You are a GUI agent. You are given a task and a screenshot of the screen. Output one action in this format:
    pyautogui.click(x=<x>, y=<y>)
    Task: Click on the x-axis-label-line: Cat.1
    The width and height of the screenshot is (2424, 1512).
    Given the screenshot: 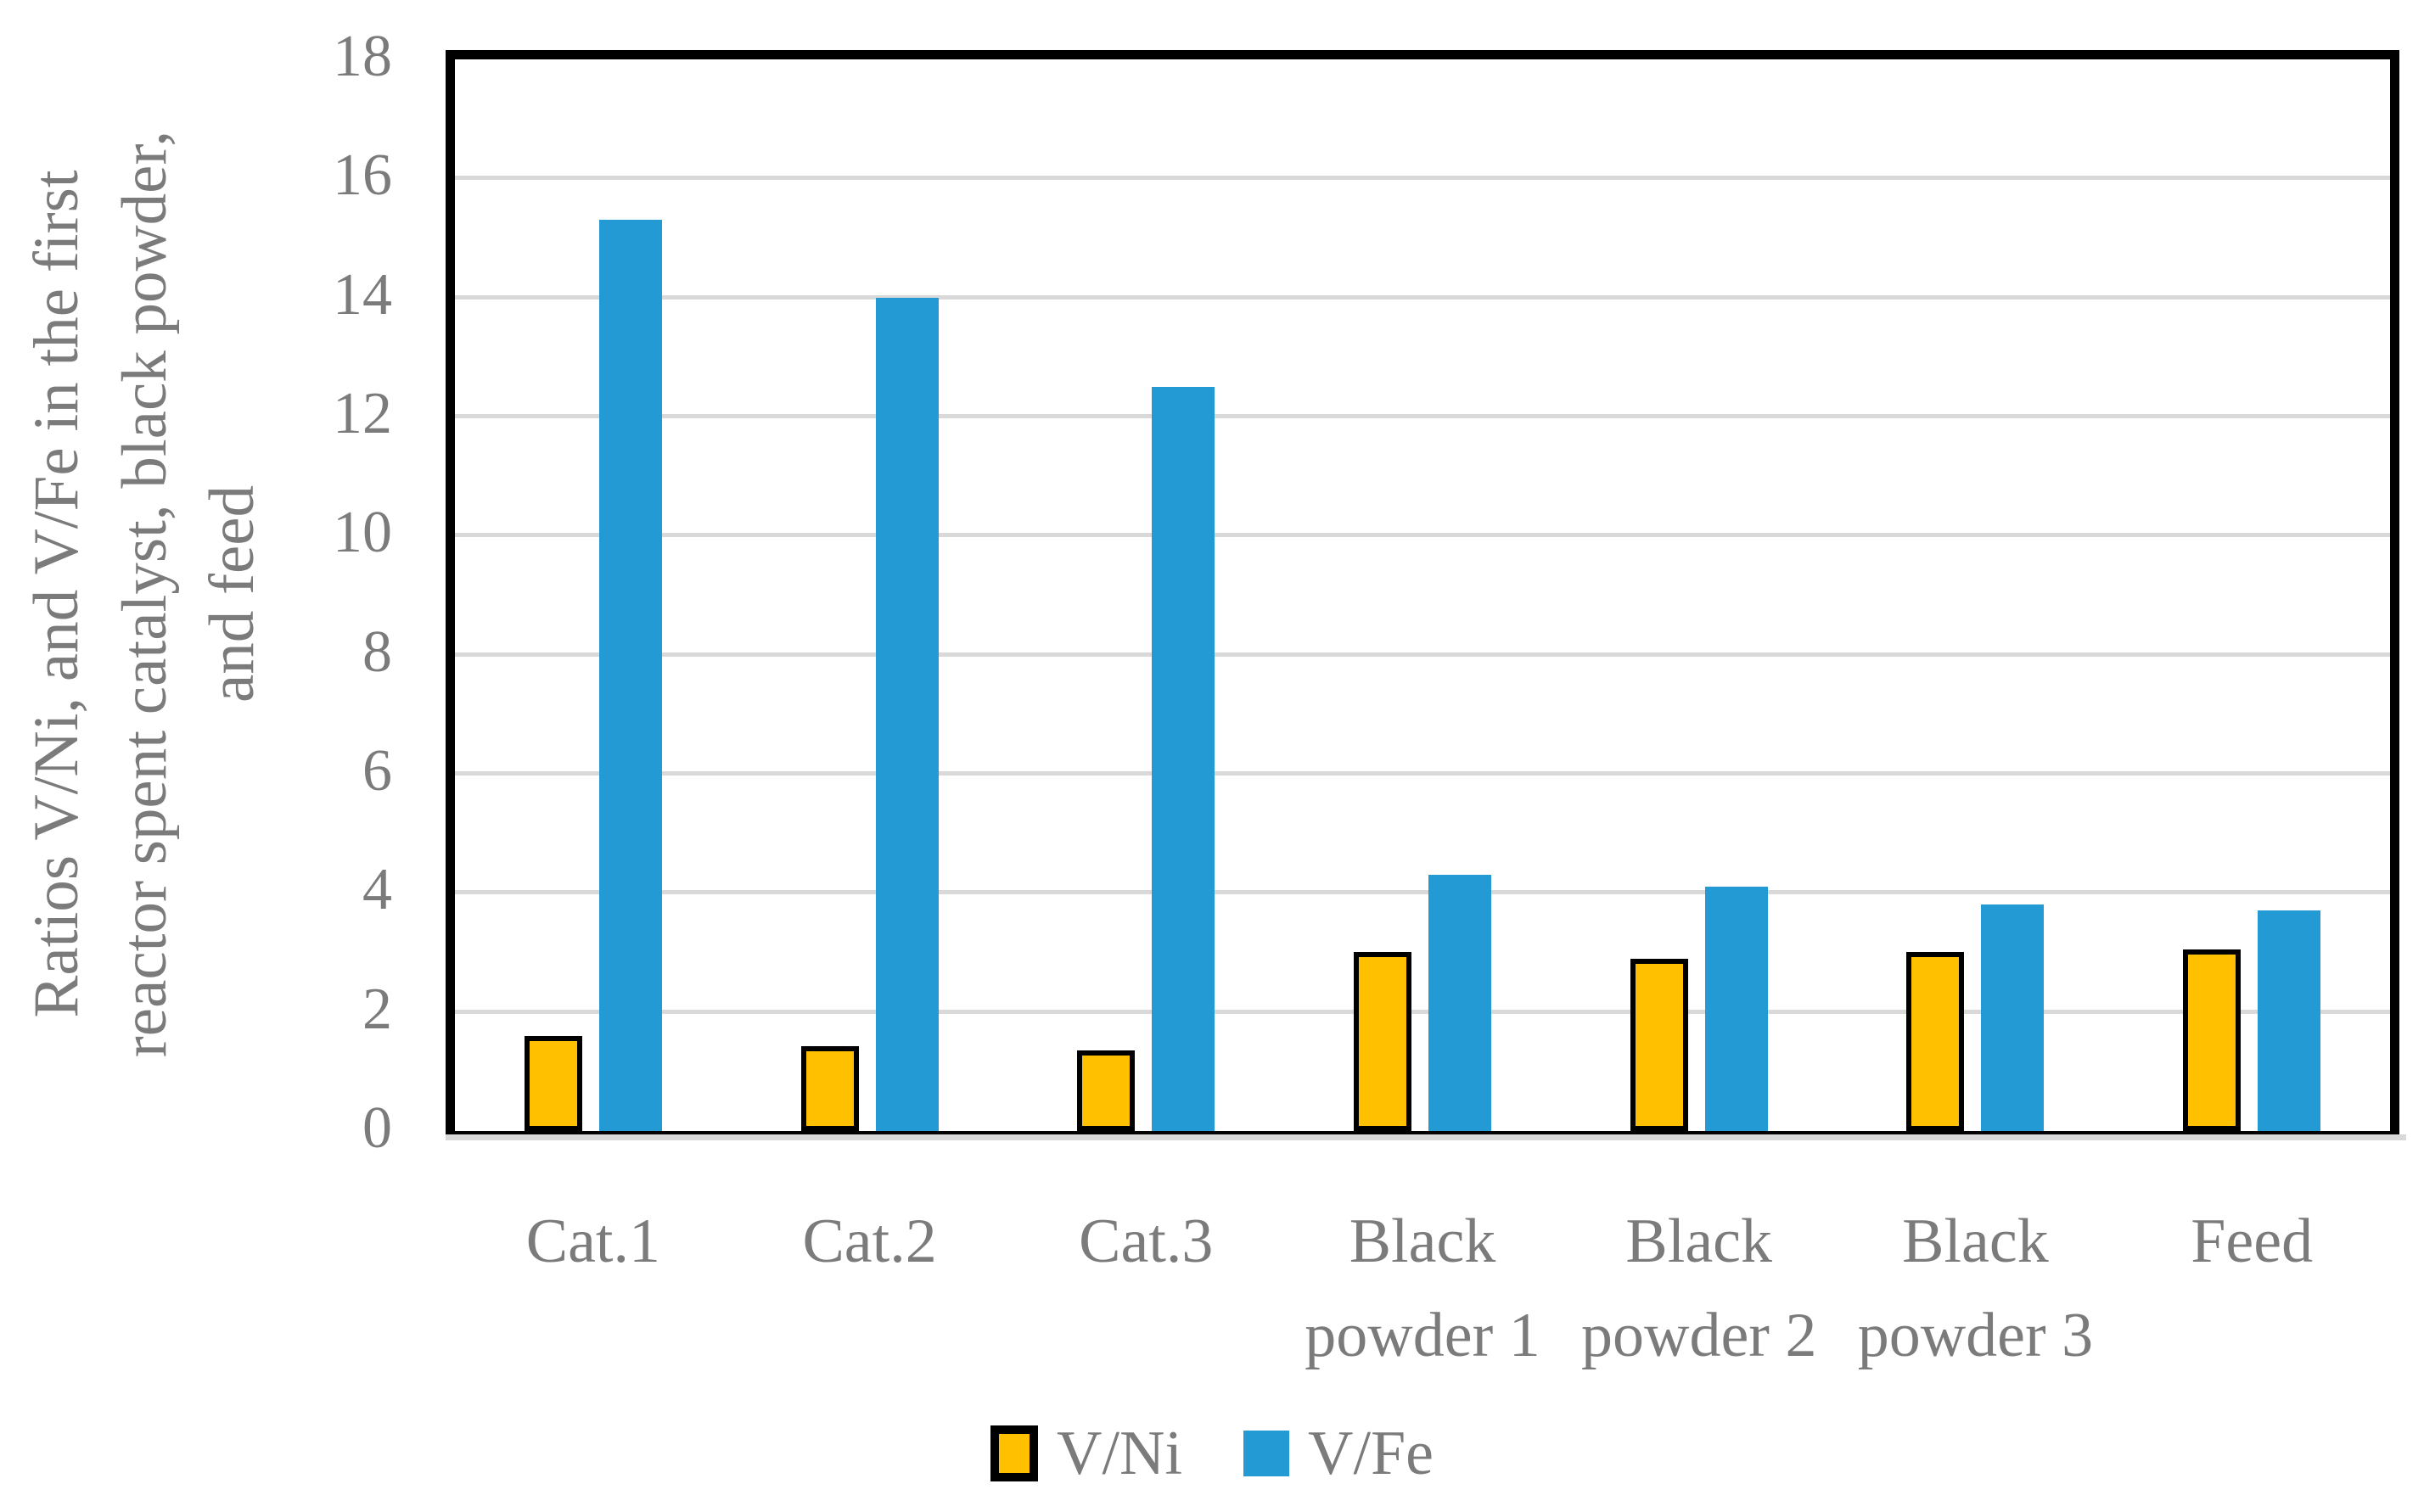 What is the action you would take?
    pyautogui.click(x=592, y=1242)
    